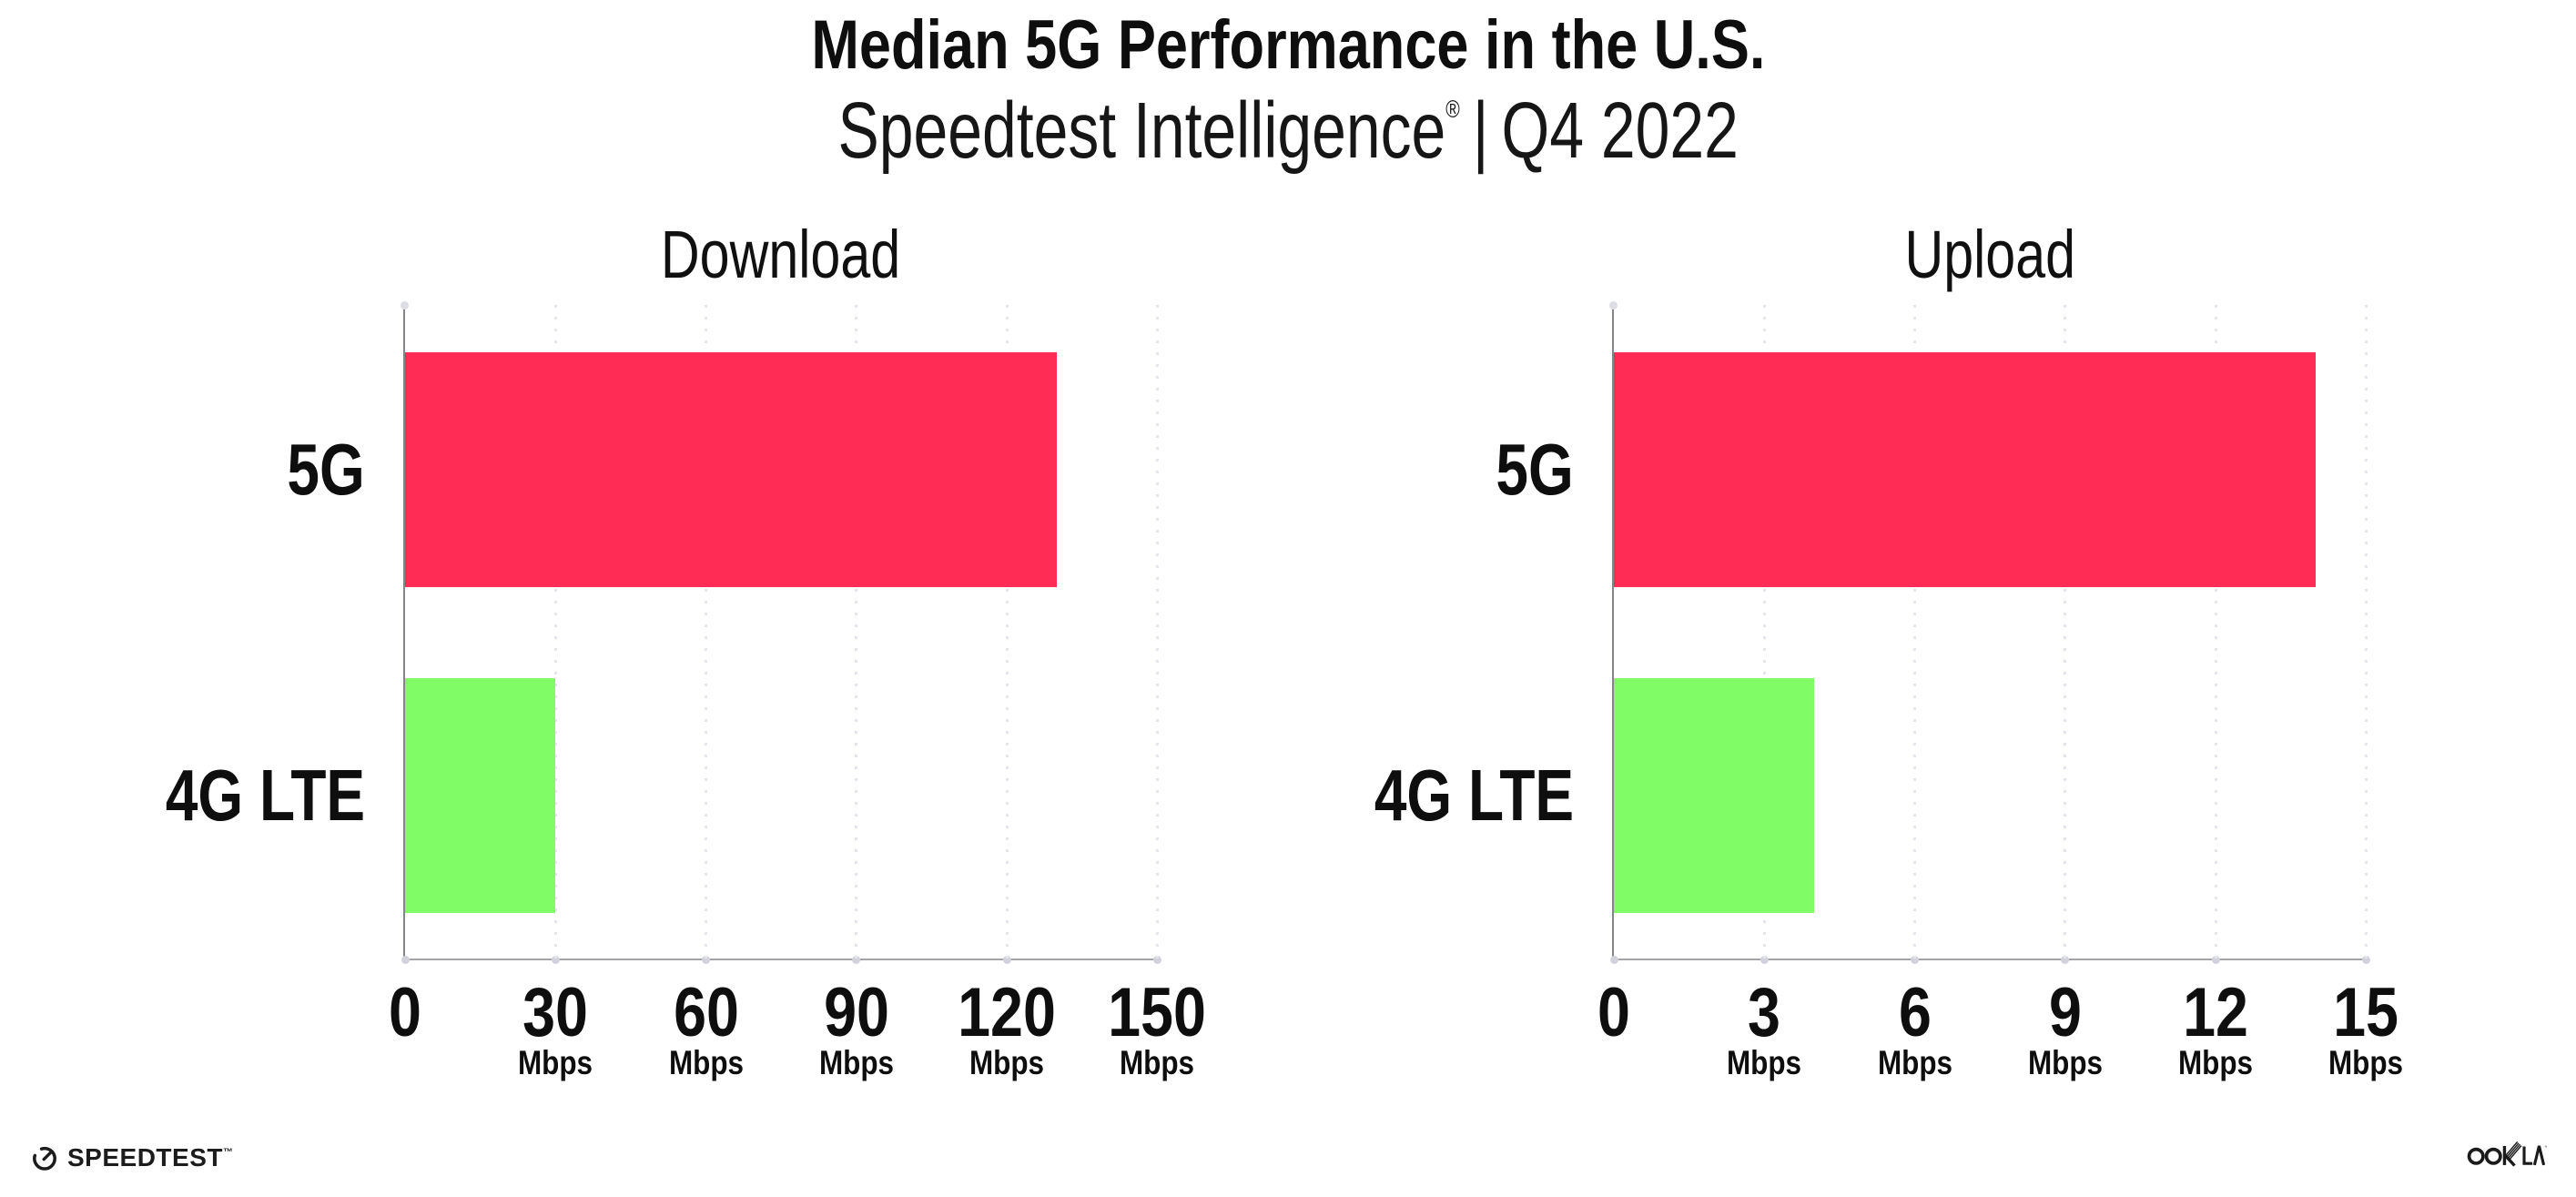 Image resolution: width=2576 pixels, height=1197 pixels. I want to click on bar-4g-lte-download, so click(480, 796).